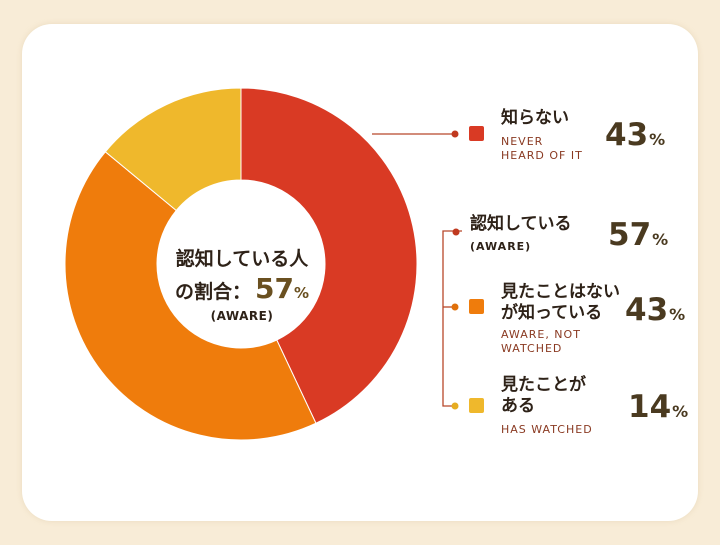  What do you see at coordinates (501, 246) in the screenshot?
I see `legend-aware-sub: (AWARE)` at bounding box center [501, 246].